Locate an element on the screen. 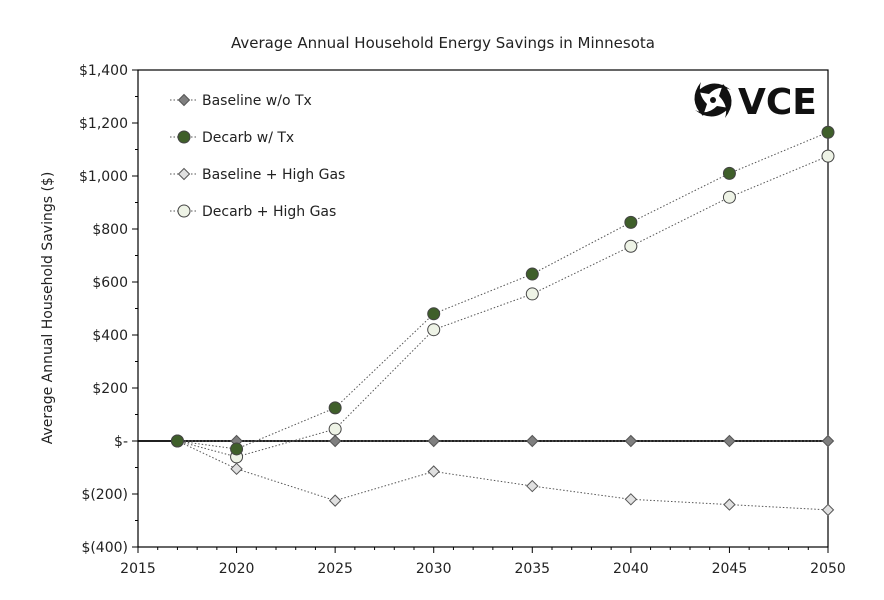 This screenshot has width=884, height=600. y-tick-label: $(400) is located at coordinates (104, 548).